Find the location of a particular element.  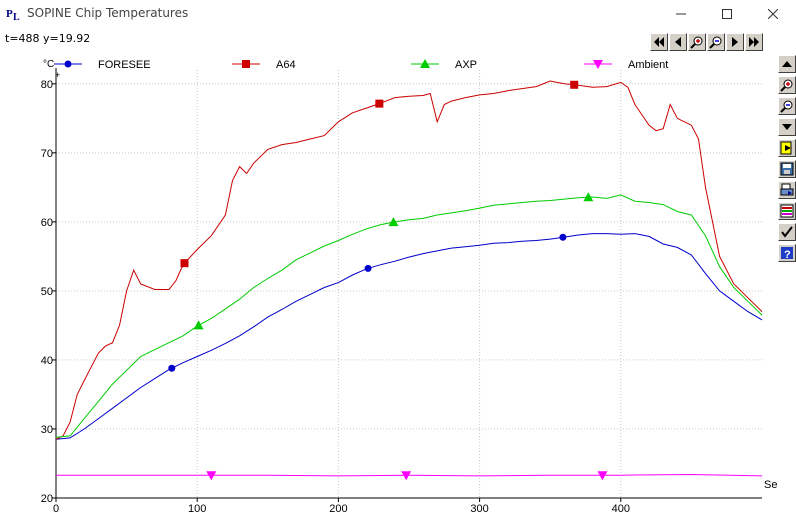

minimize-button is located at coordinates (681, 14).